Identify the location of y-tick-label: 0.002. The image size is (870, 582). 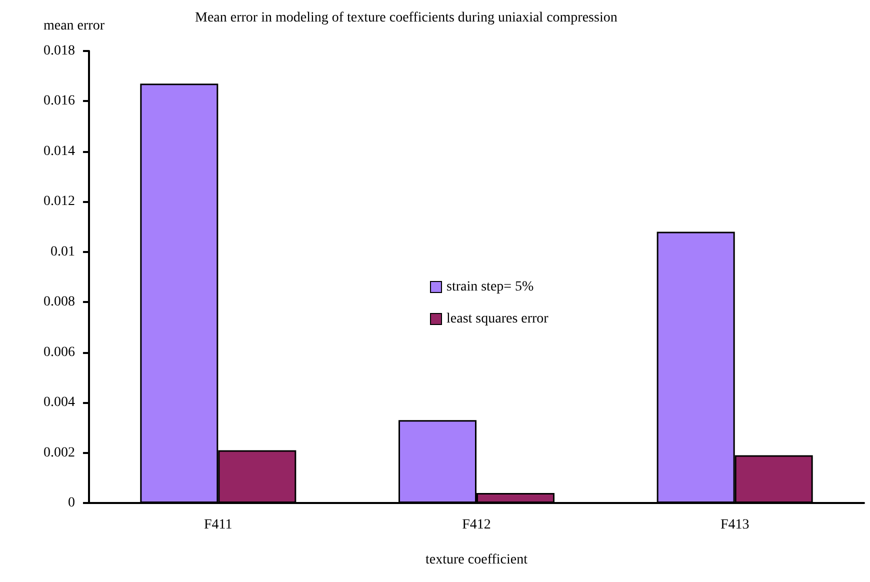
(59, 452).